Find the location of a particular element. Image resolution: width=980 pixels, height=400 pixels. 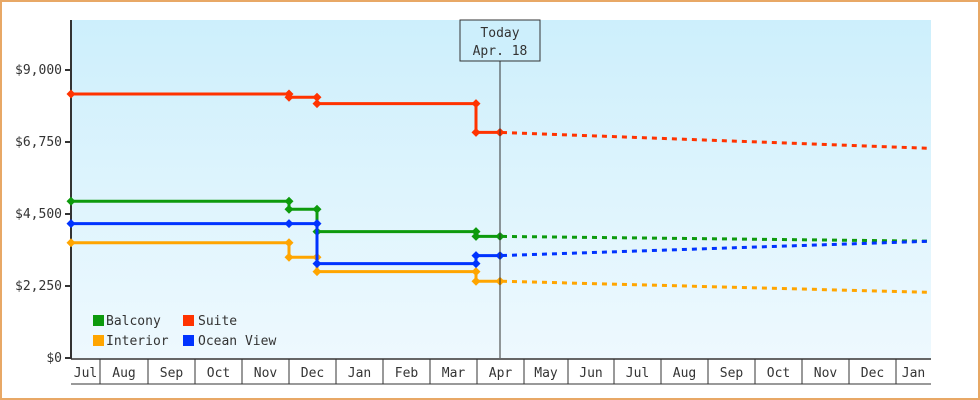

series-suite is located at coordinates (499, 119).